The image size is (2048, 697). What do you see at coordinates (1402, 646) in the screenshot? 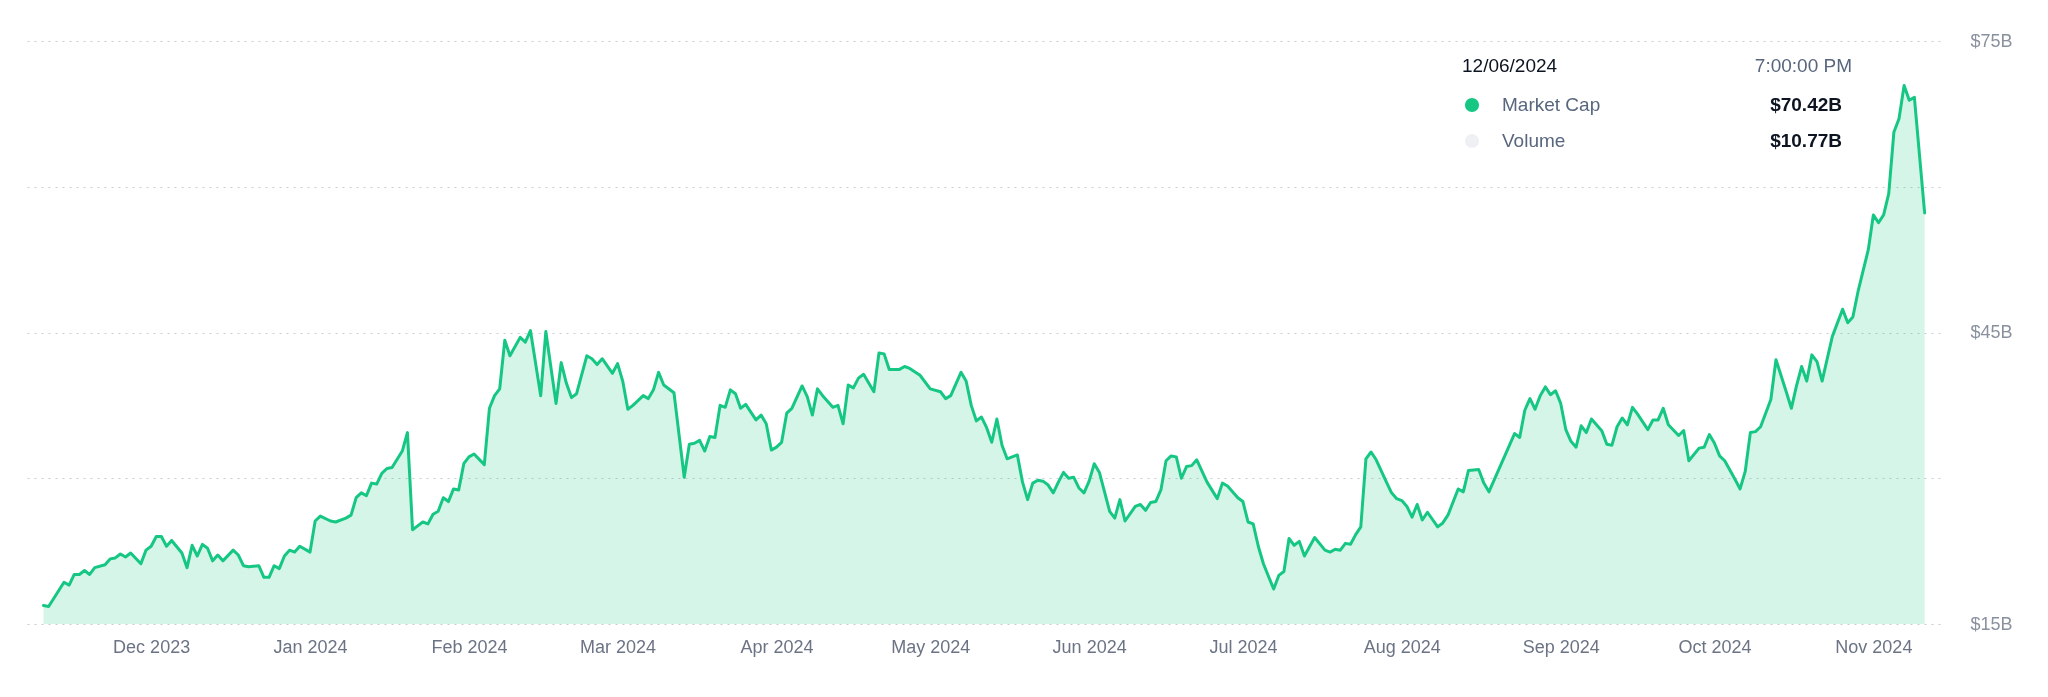
I see `x-tick-label: Aug 2024` at bounding box center [1402, 646].